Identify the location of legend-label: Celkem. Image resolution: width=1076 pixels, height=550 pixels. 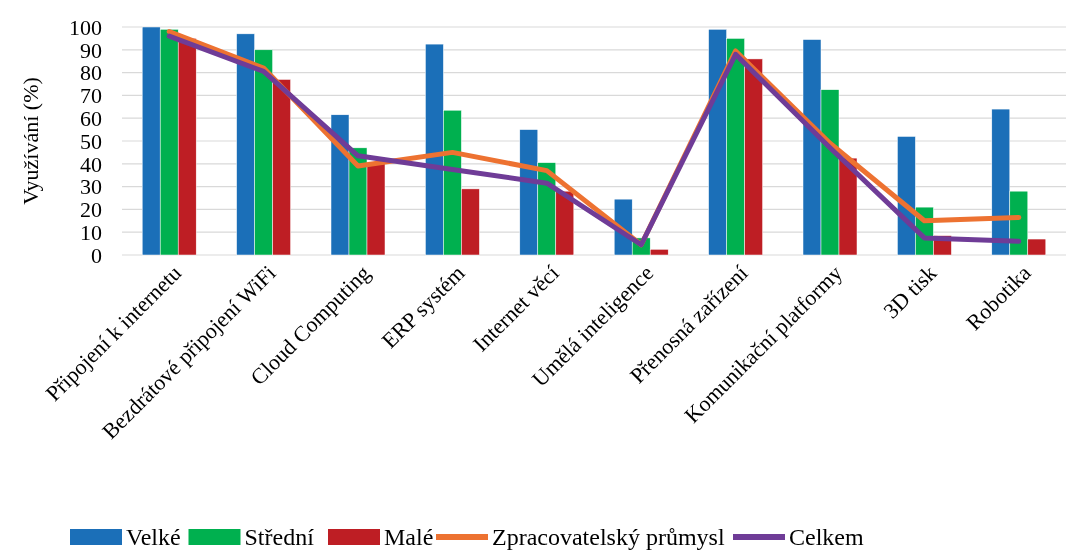
(826, 537).